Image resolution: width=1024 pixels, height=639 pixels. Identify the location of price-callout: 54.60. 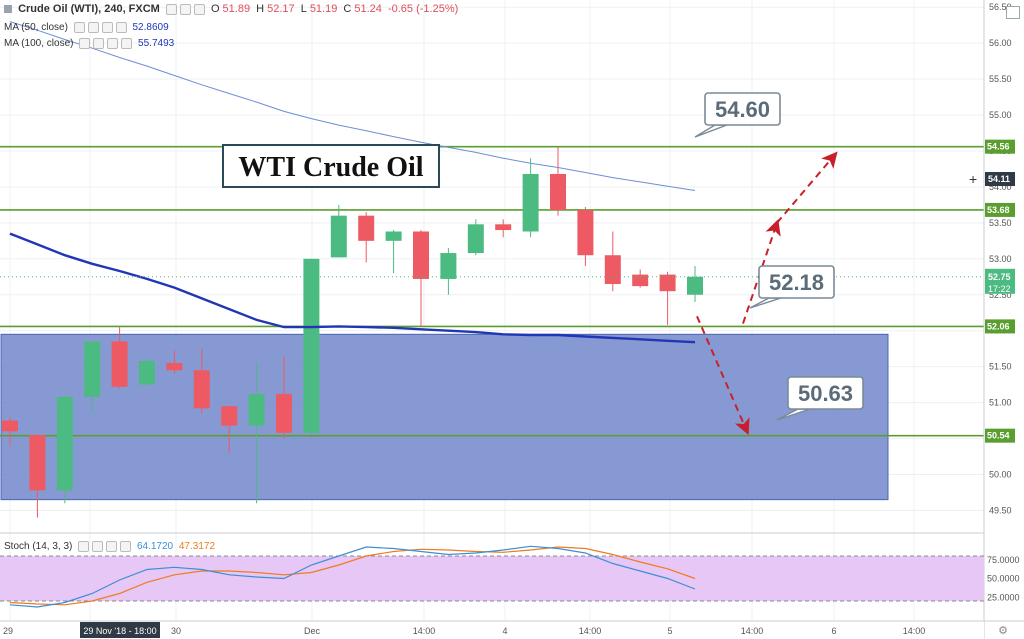
(737, 115).